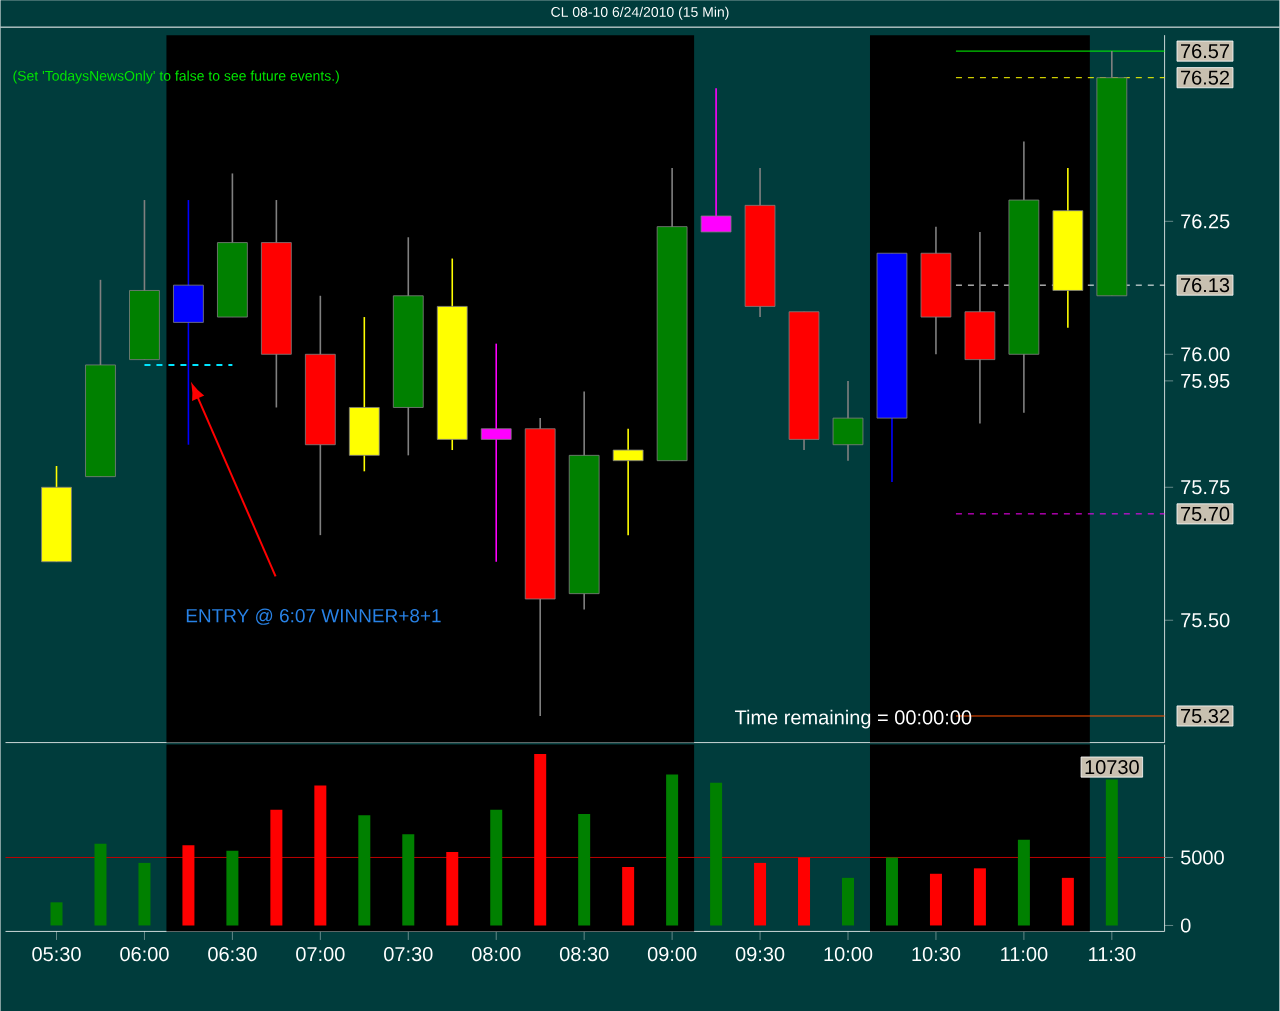  I want to click on chart-title: CL 08-10 6/24/2010 (15 Min), so click(640, 13).